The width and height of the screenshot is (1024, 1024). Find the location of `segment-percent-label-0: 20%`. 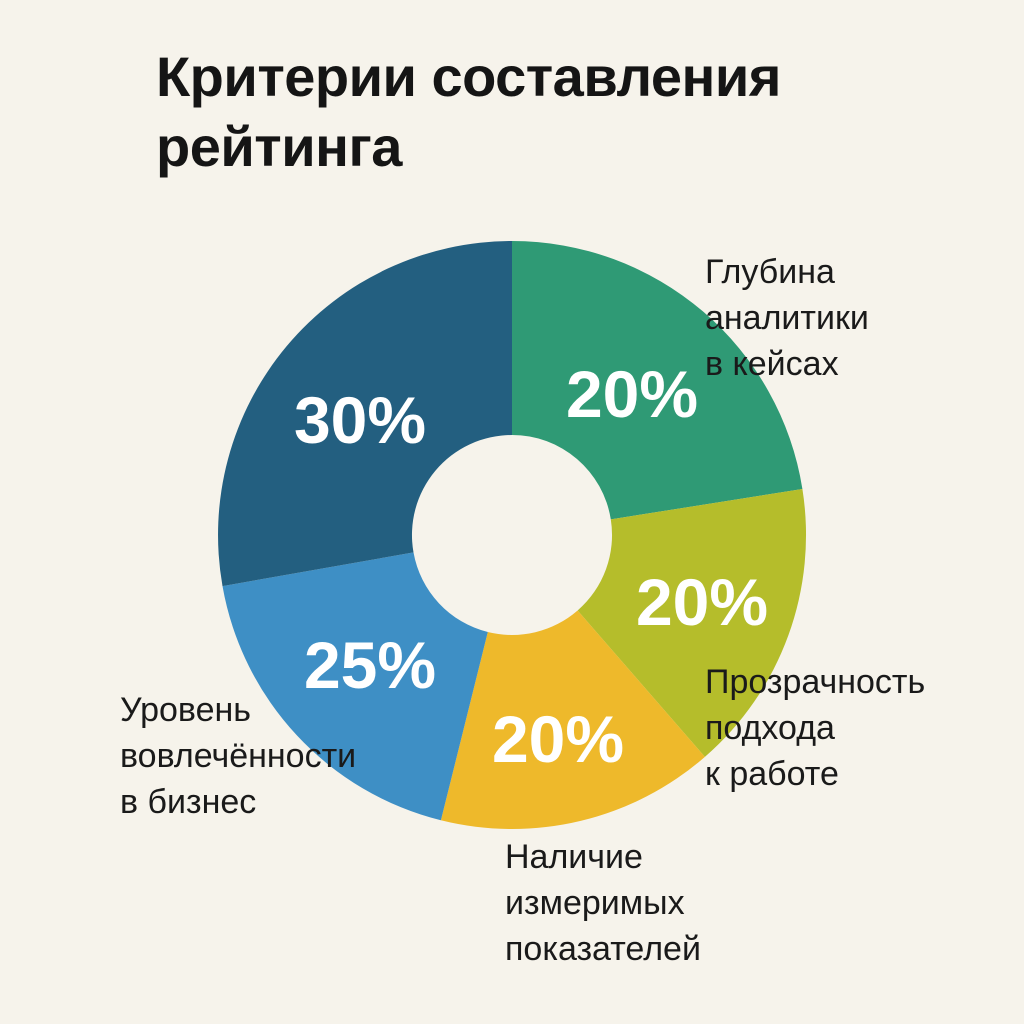

segment-percent-label-0: 20% is located at coordinates (632, 394).